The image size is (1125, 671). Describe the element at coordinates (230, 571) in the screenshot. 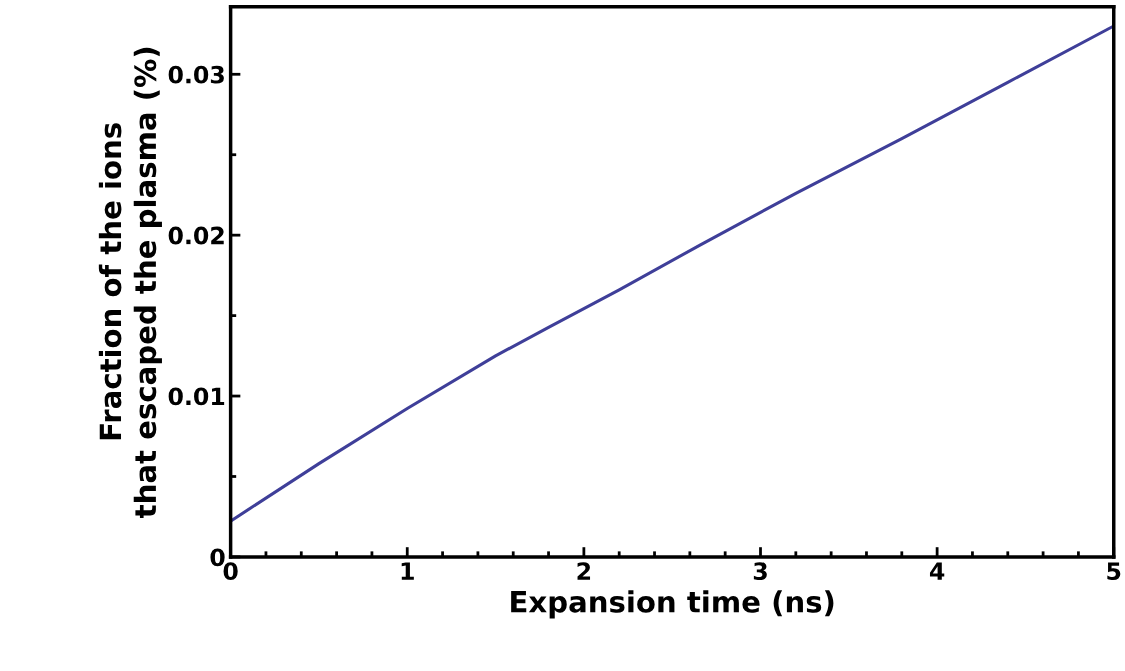

I see `x-tick-label: 0` at that location.